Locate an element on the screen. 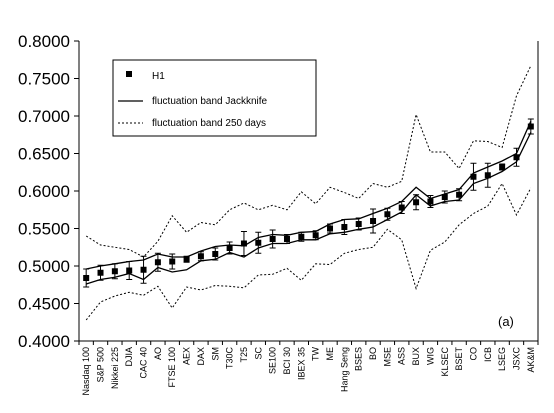 The height and width of the screenshot is (413, 554). x-tick-label: S&P 500 is located at coordinates (101, 364).